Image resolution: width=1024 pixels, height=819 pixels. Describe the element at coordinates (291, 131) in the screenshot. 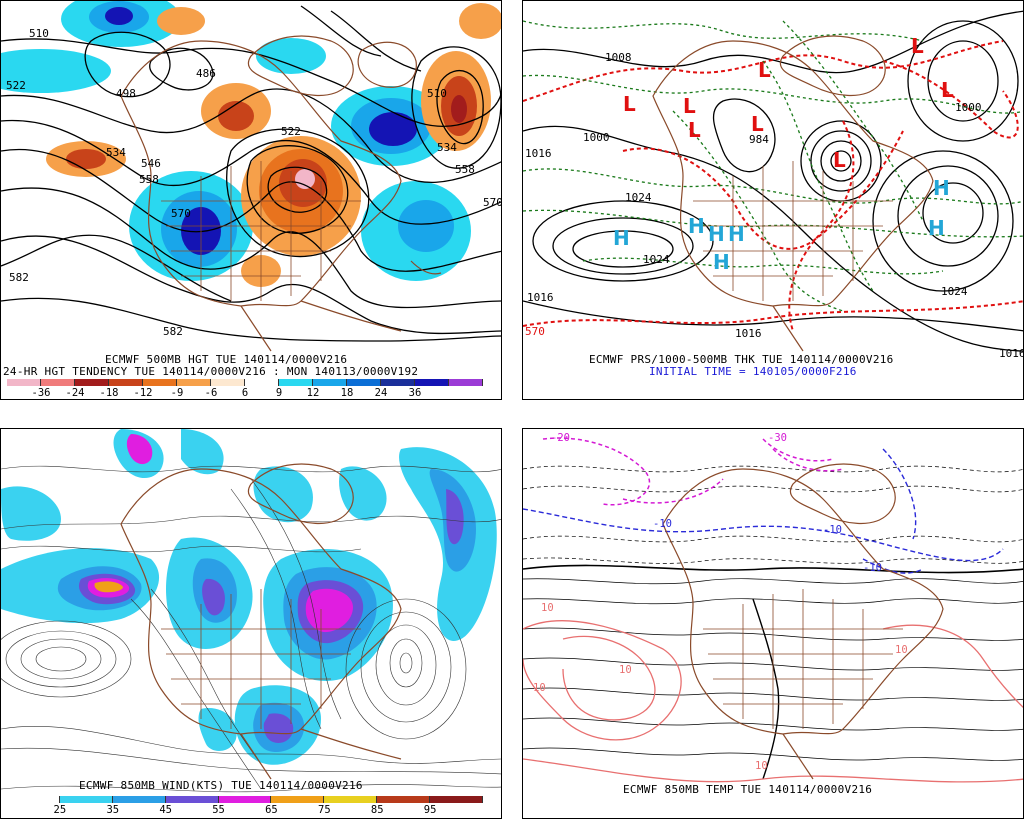

I see `contour-label: 522` at that location.